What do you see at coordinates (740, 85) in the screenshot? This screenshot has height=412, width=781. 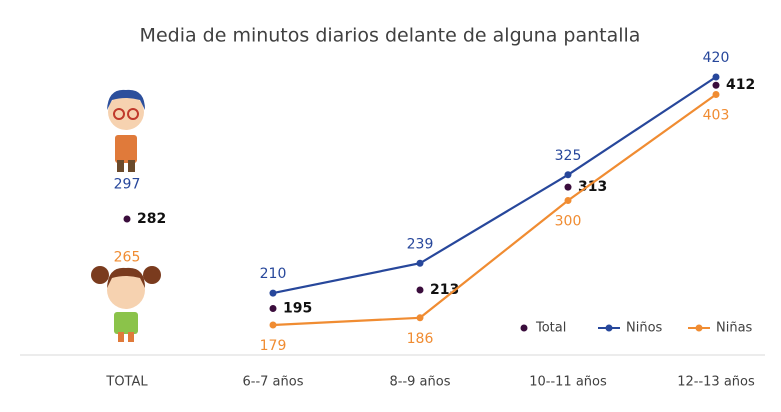 I see `data-label: 412` at bounding box center [740, 85].